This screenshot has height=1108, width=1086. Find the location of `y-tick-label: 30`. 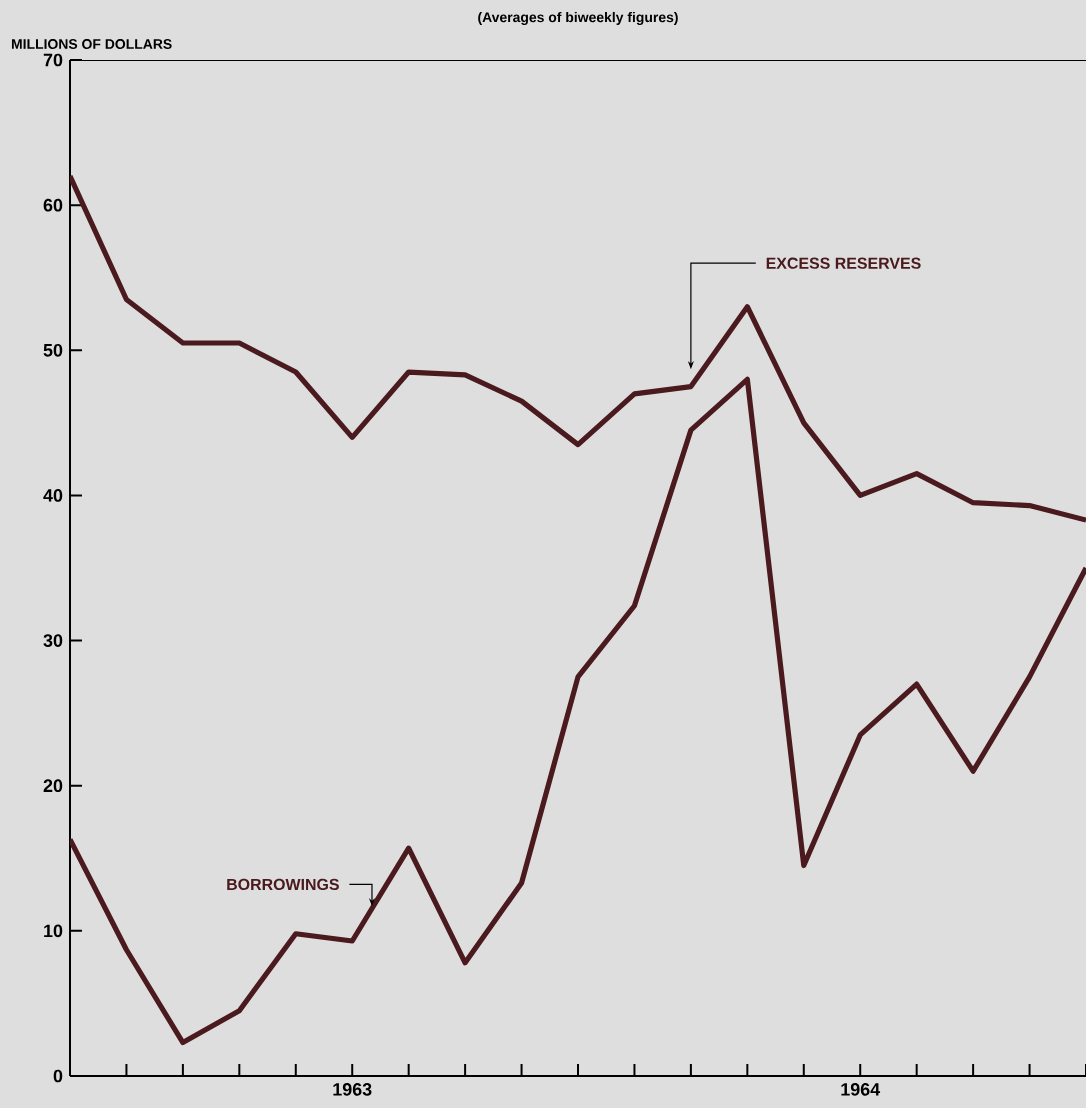

y-tick-label: 30 is located at coordinates (53, 640).